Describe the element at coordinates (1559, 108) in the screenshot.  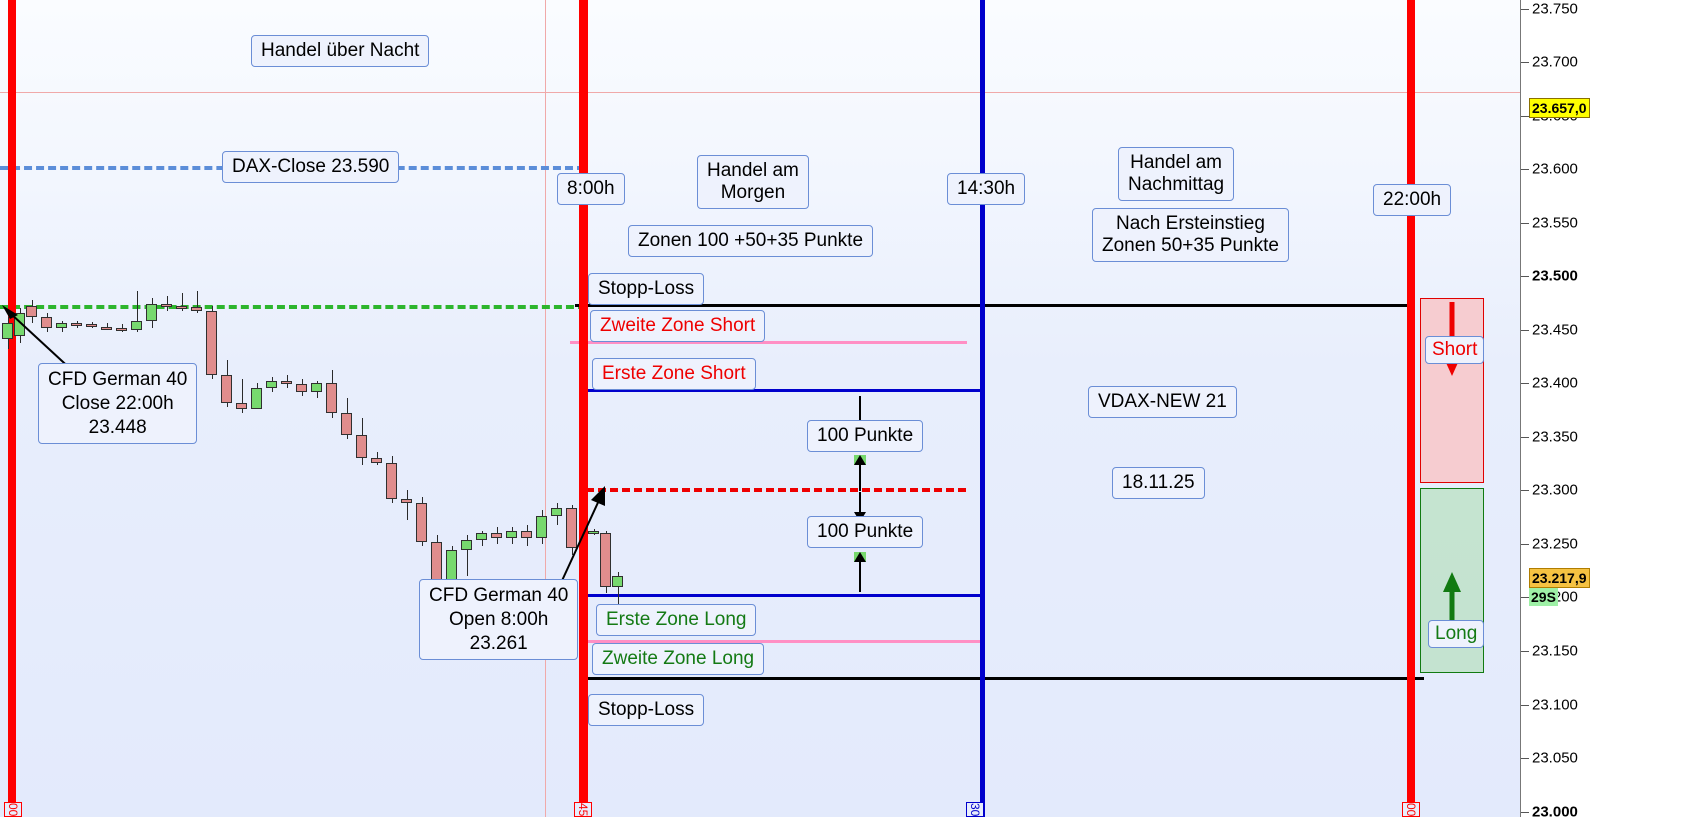
I see `axis-price-marker-current-high: 23.657,0` at that location.